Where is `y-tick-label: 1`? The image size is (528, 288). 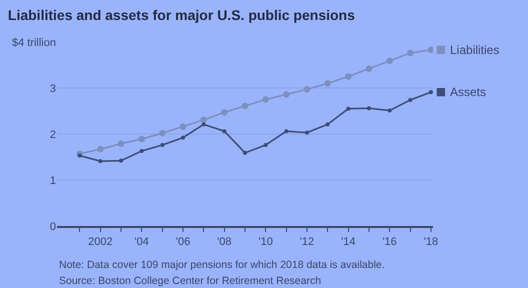
y-tick-label: 1 is located at coordinates (53, 180).